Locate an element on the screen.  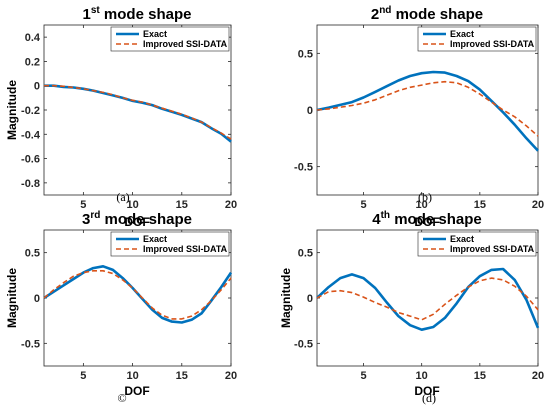
y-tick-label: 0.4 is located at coordinates (33, 38).